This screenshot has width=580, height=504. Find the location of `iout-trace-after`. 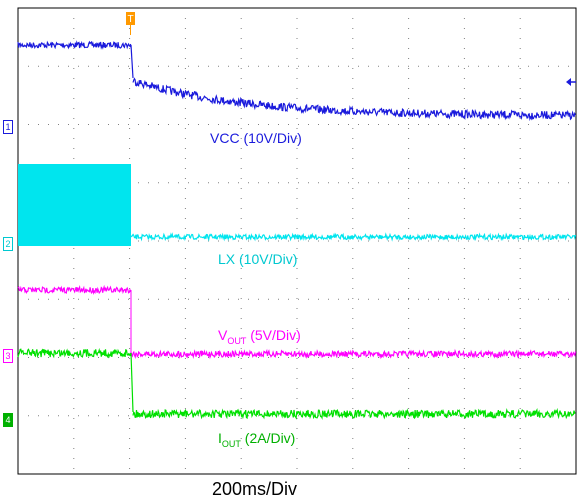

iout-trace-after is located at coordinates (354, 414).